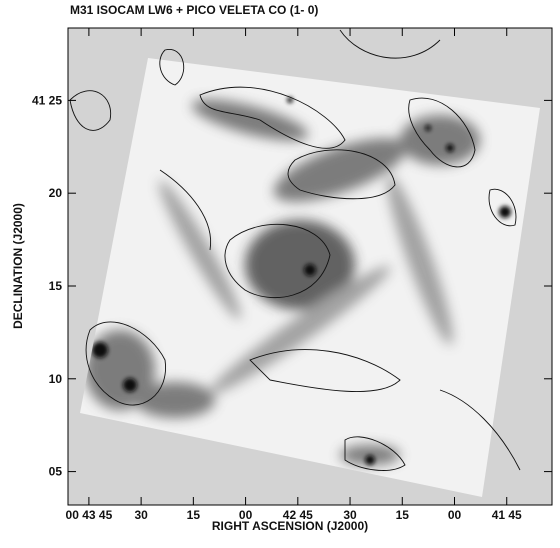 This screenshot has height=548, width=560. What do you see at coordinates (298, 515) in the screenshot?
I see `x-tick-label: 42 45` at bounding box center [298, 515].